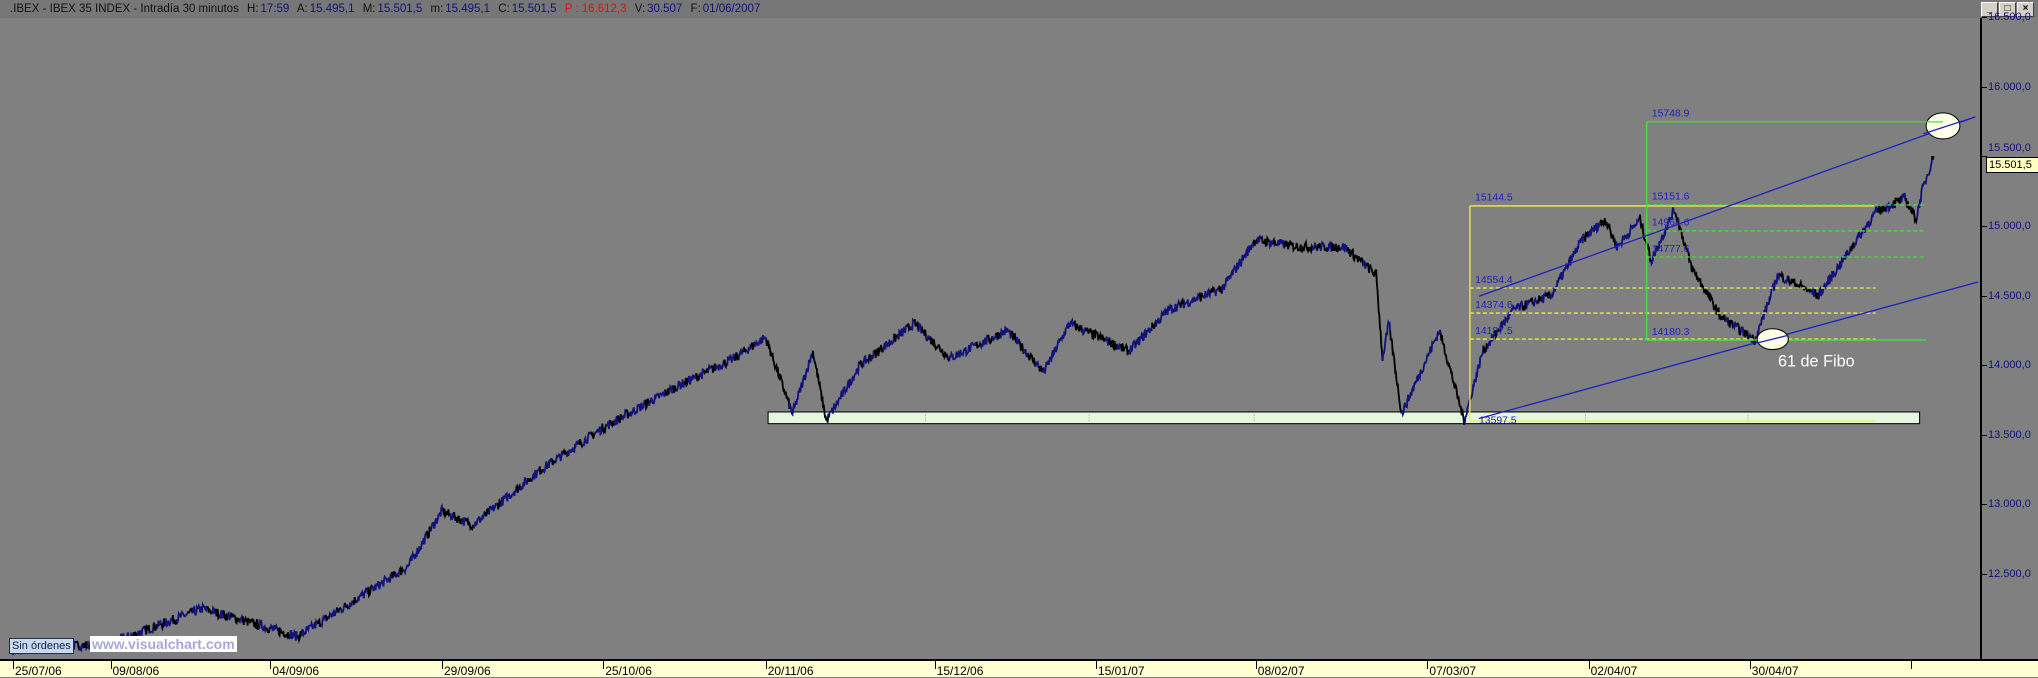 Image resolution: width=2038 pixels, height=678 pixels. Describe the element at coordinates (1989, 9) in the screenshot. I see `minimize-button: _` at that location.